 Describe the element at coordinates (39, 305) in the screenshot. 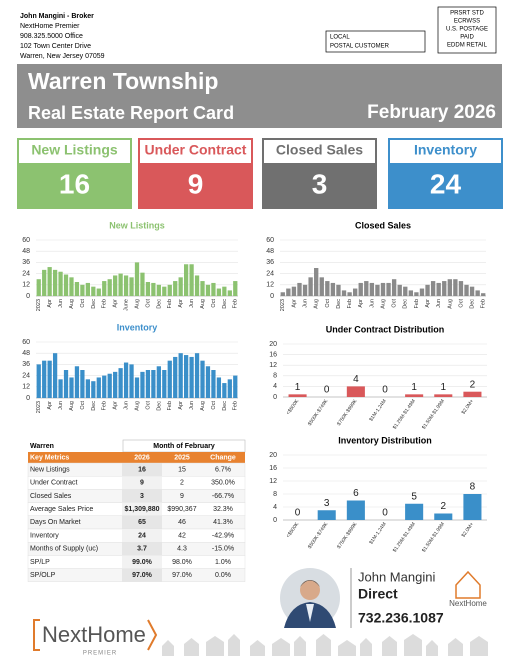

I see `x-tick-label: 2023` at that location.